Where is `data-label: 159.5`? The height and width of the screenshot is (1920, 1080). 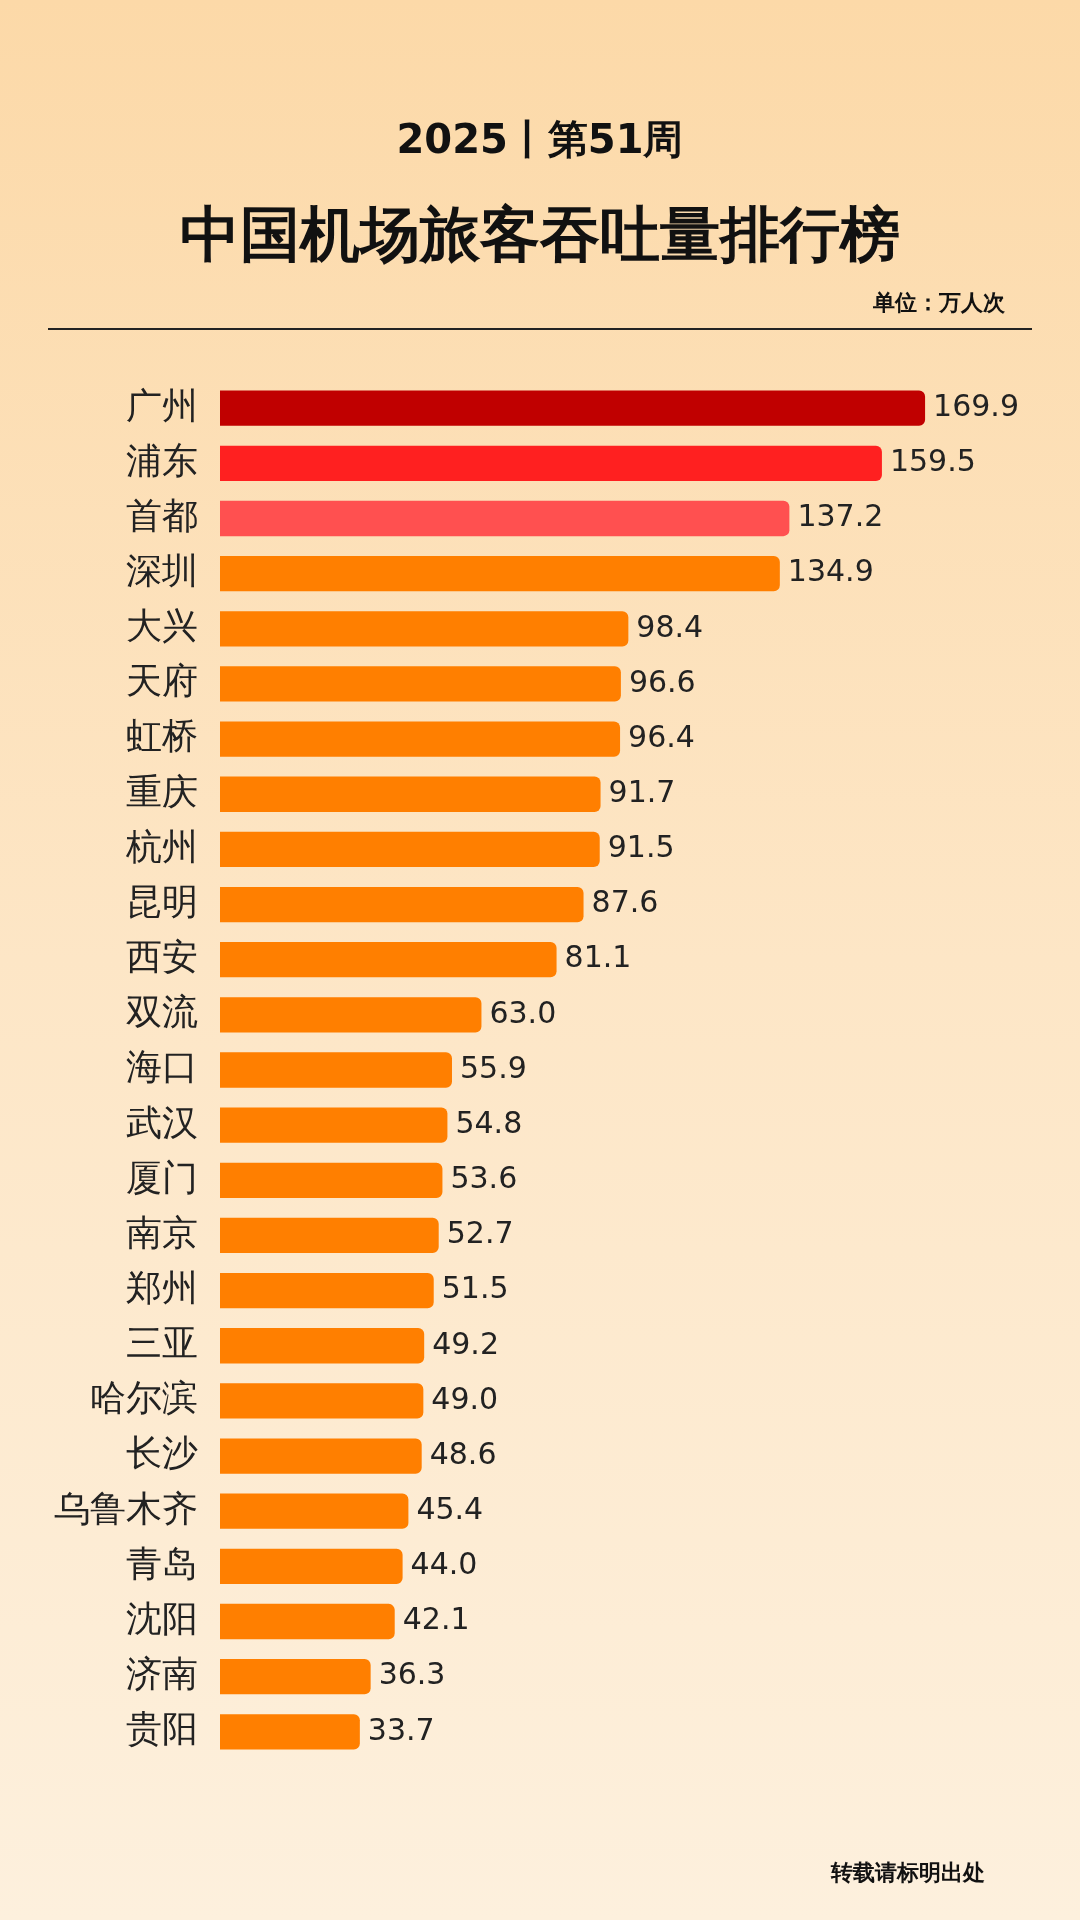 data-label: 159.5 is located at coordinates (932, 461).